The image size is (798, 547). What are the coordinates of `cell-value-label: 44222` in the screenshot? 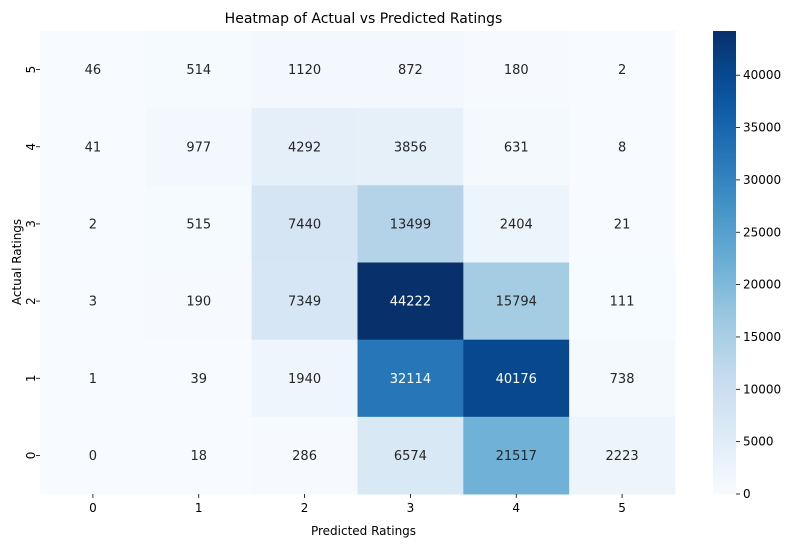 It's located at (410, 302).